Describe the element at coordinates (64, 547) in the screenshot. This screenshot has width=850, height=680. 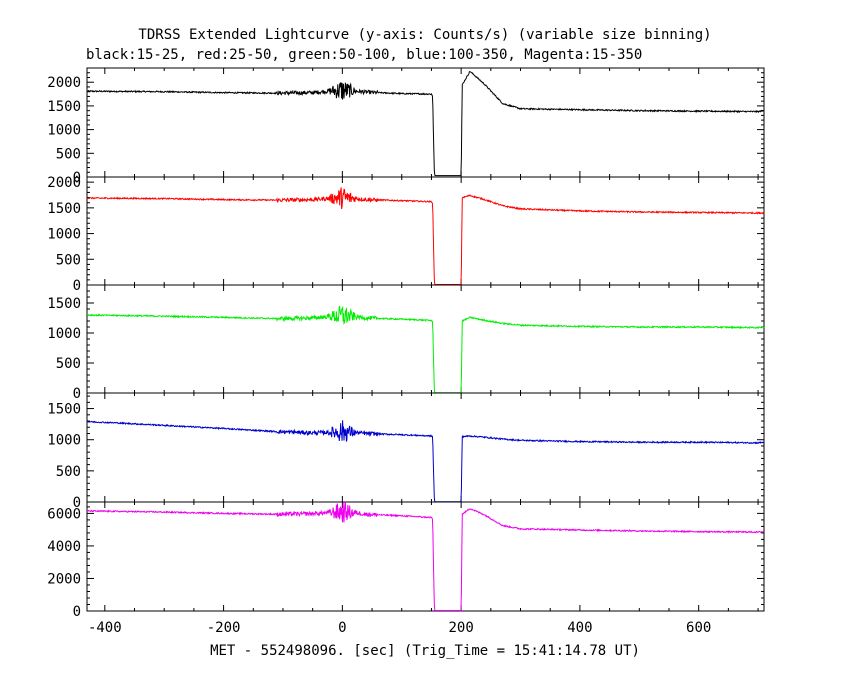
I see `y-tick-label: 4000` at that location.